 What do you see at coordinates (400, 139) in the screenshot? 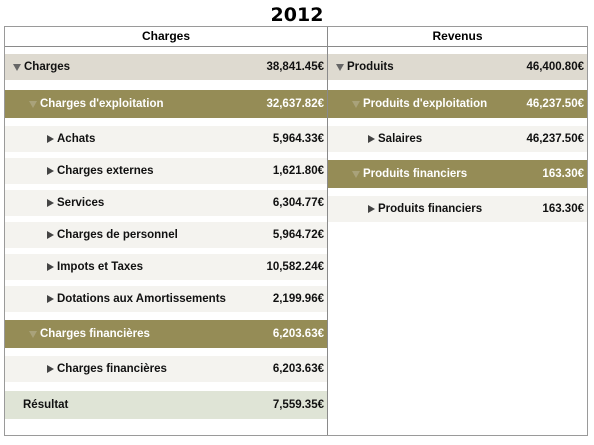
I see `row-label: Salaires` at bounding box center [400, 139].